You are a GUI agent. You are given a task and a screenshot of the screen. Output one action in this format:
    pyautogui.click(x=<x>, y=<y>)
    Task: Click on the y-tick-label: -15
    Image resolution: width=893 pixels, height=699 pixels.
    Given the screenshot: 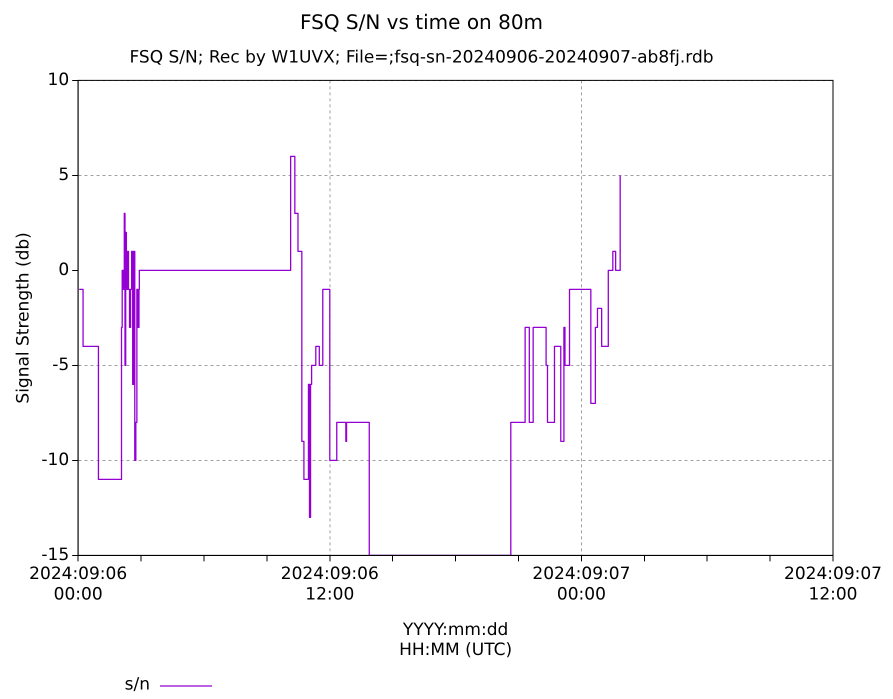 What is the action you would take?
    pyautogui.click(x=55, y=554)
    